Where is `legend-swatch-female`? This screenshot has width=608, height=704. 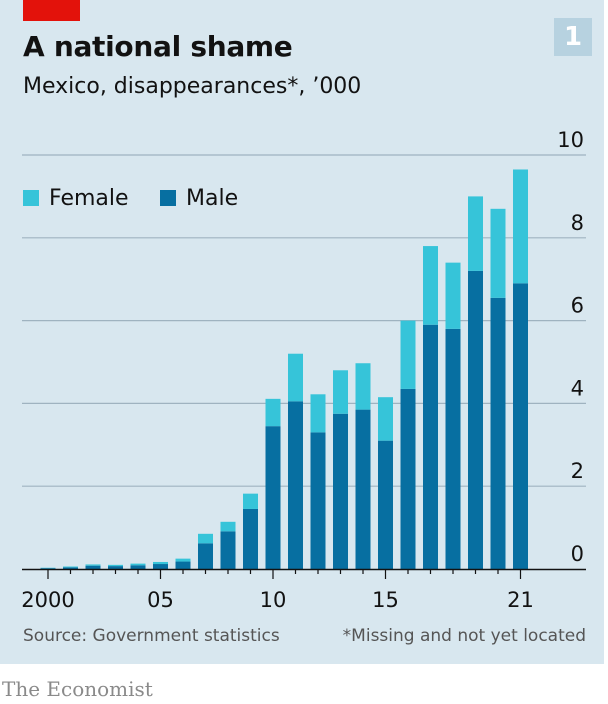 legend-swatch-female is located at coordinates (31, 198).